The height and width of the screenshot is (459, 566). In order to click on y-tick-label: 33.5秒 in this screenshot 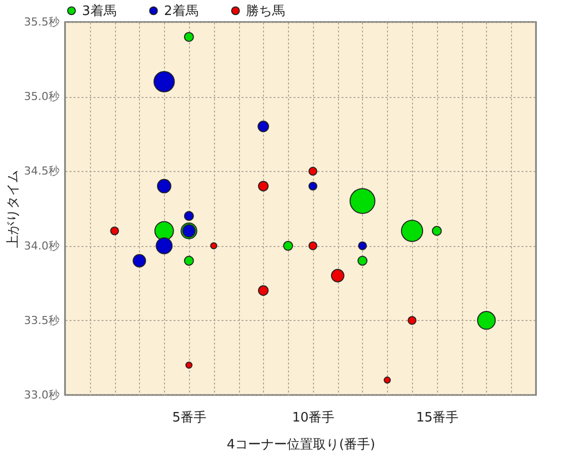, I will do `click(42, 320)`.